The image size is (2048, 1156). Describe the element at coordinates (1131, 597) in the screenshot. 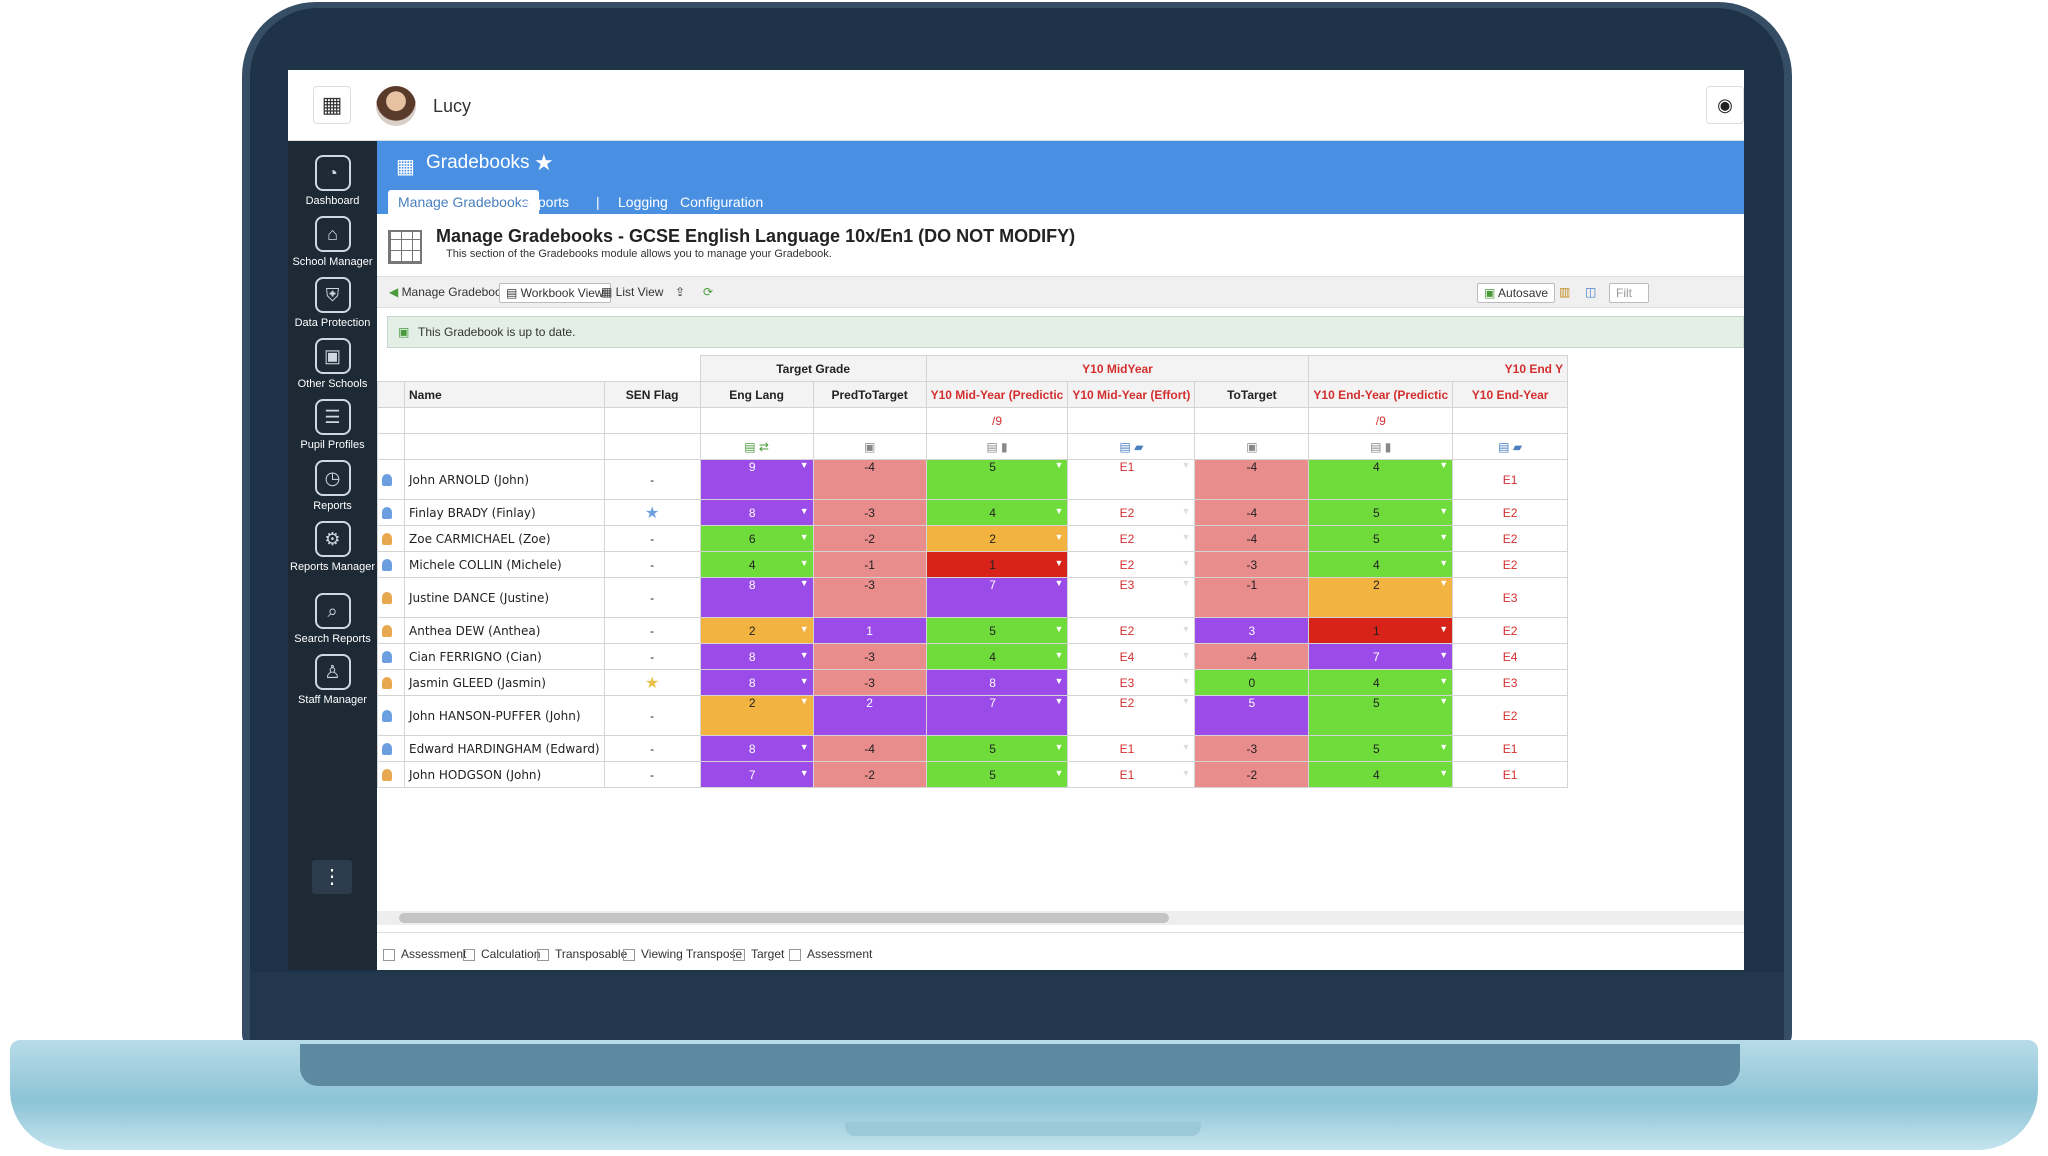

I see `grade-cell-eff: E3 ▼` at that location.